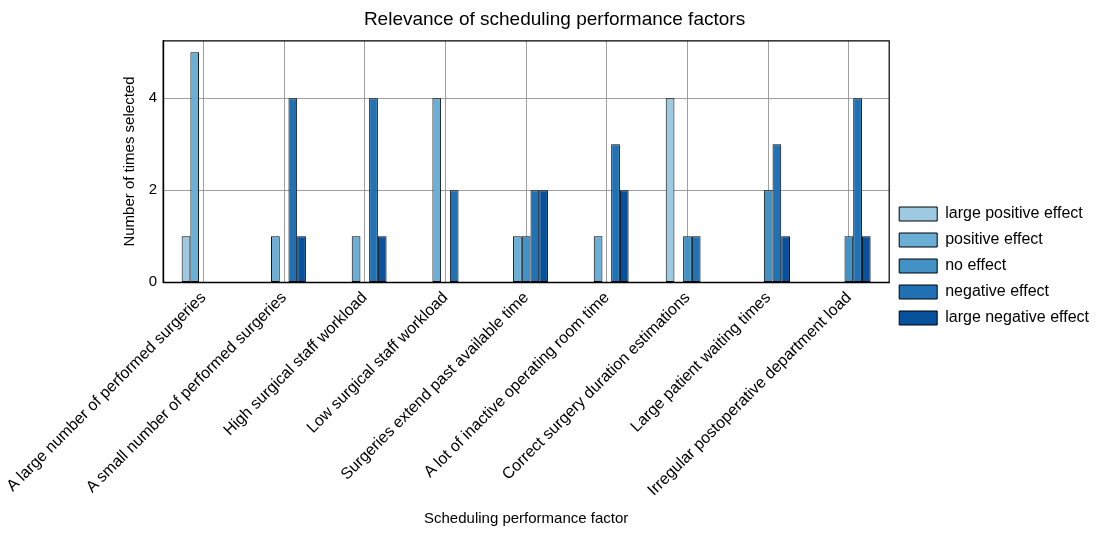 This screenshot has width=1104, height=536. I want to click on y-tick-label: 0, so click(153, 281).